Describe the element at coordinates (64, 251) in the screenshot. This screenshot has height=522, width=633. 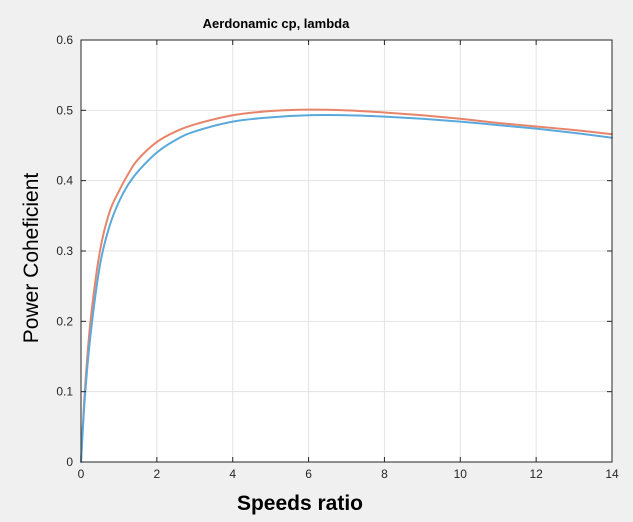
I see `y-tick-label: 0.3` at that location.